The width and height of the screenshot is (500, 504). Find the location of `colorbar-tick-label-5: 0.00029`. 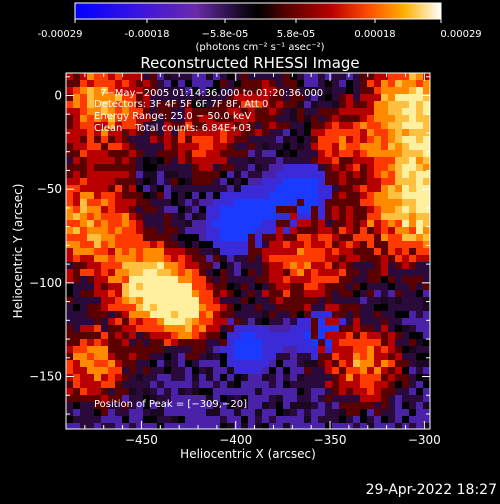

colorbar-tick-label-5: 0.00029 is located at coordinates (460, 34).